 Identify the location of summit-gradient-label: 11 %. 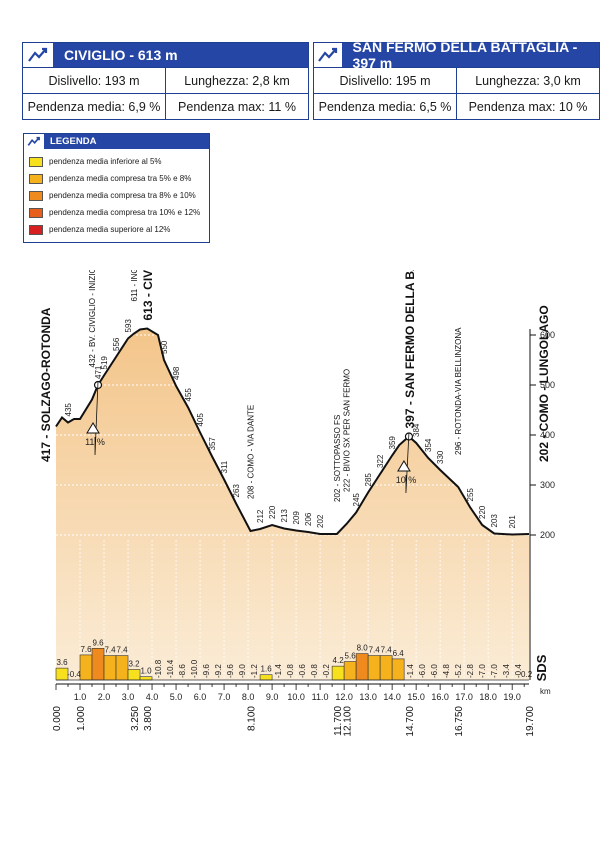
(95, 442).